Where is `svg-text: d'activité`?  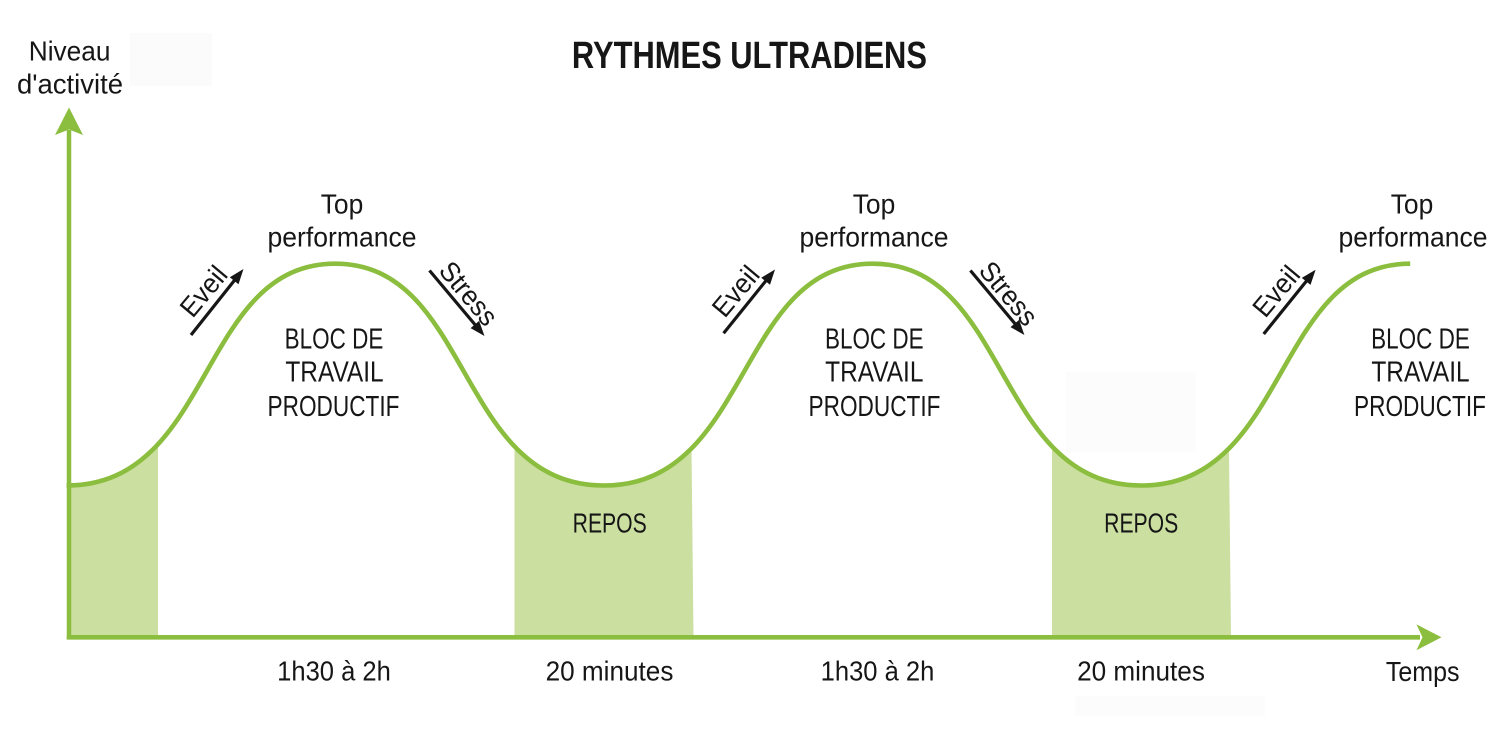
svg-text: d'activité is located at coordinates (70, 84).